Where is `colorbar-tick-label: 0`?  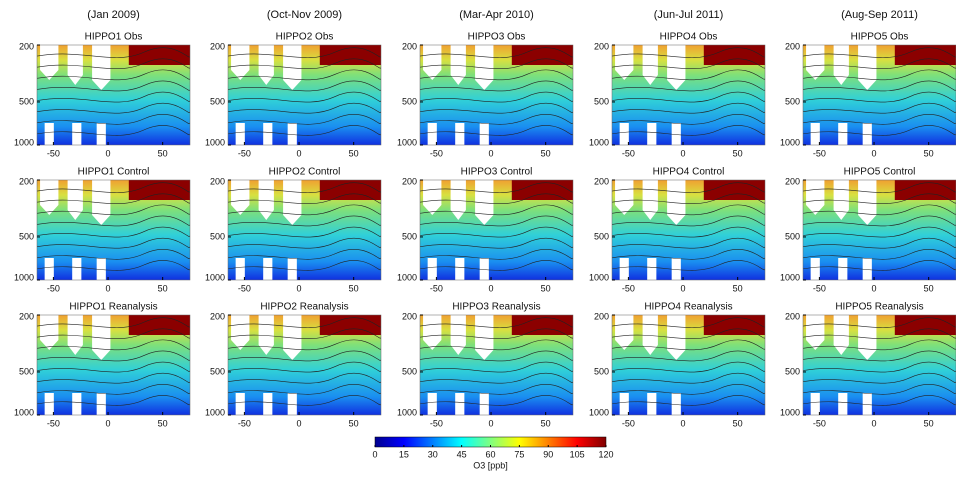
colorbar-tick-label: 0 is located at coordinates (374, 454).